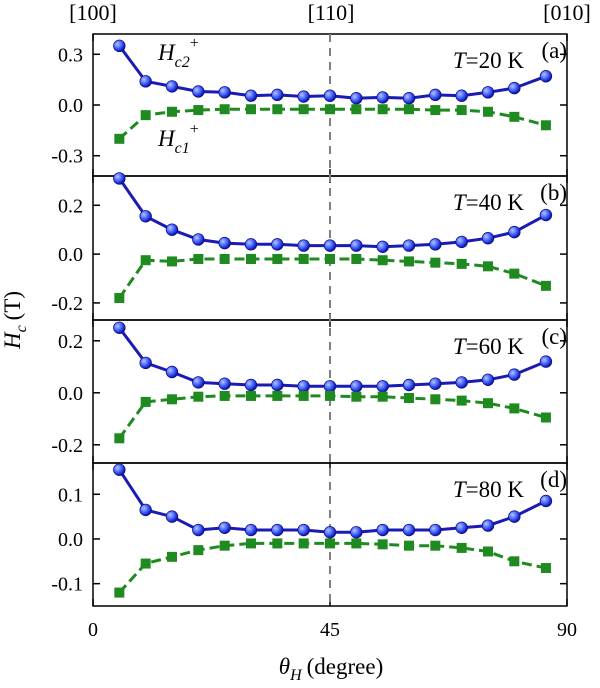  What do you see at coordinates (495, 346) in the screenshot?
I see `panel-c-temperature-value: =60 K` at bounding box center [495, 346].